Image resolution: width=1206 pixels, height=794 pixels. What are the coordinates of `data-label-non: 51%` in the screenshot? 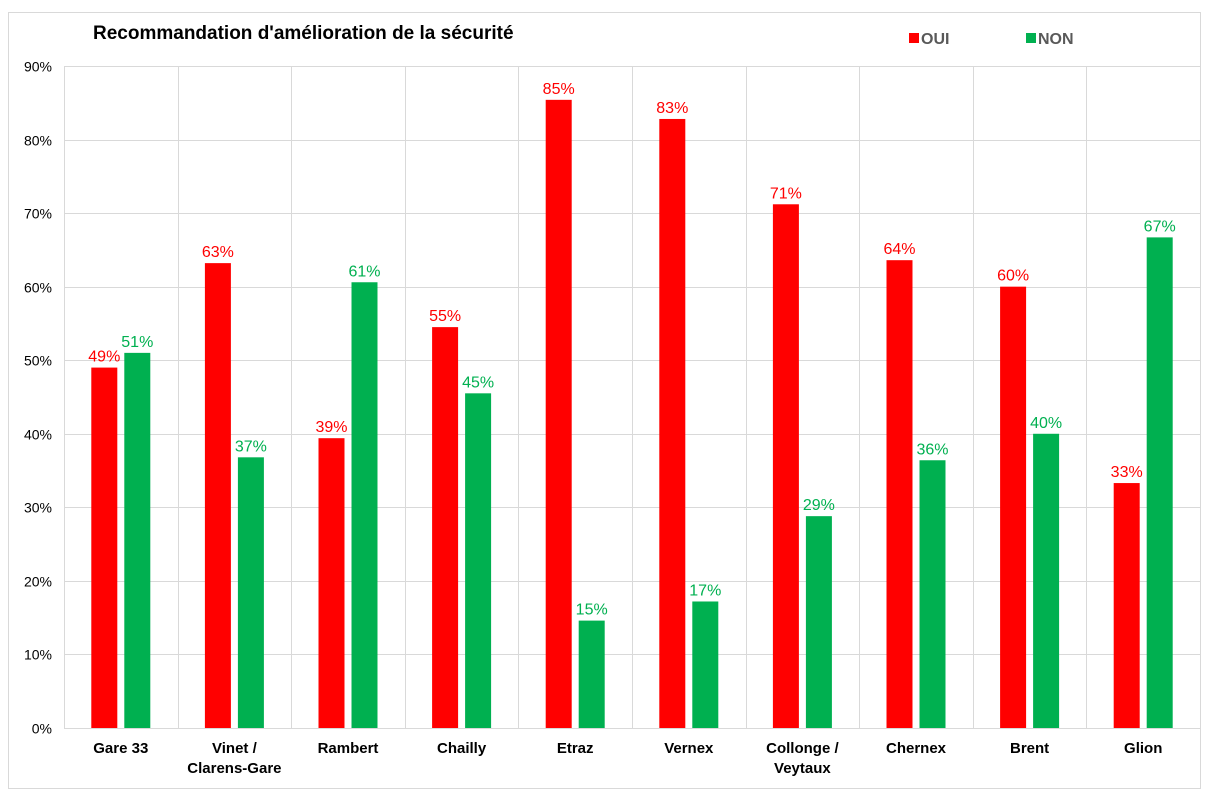 It's located at (137, 342).